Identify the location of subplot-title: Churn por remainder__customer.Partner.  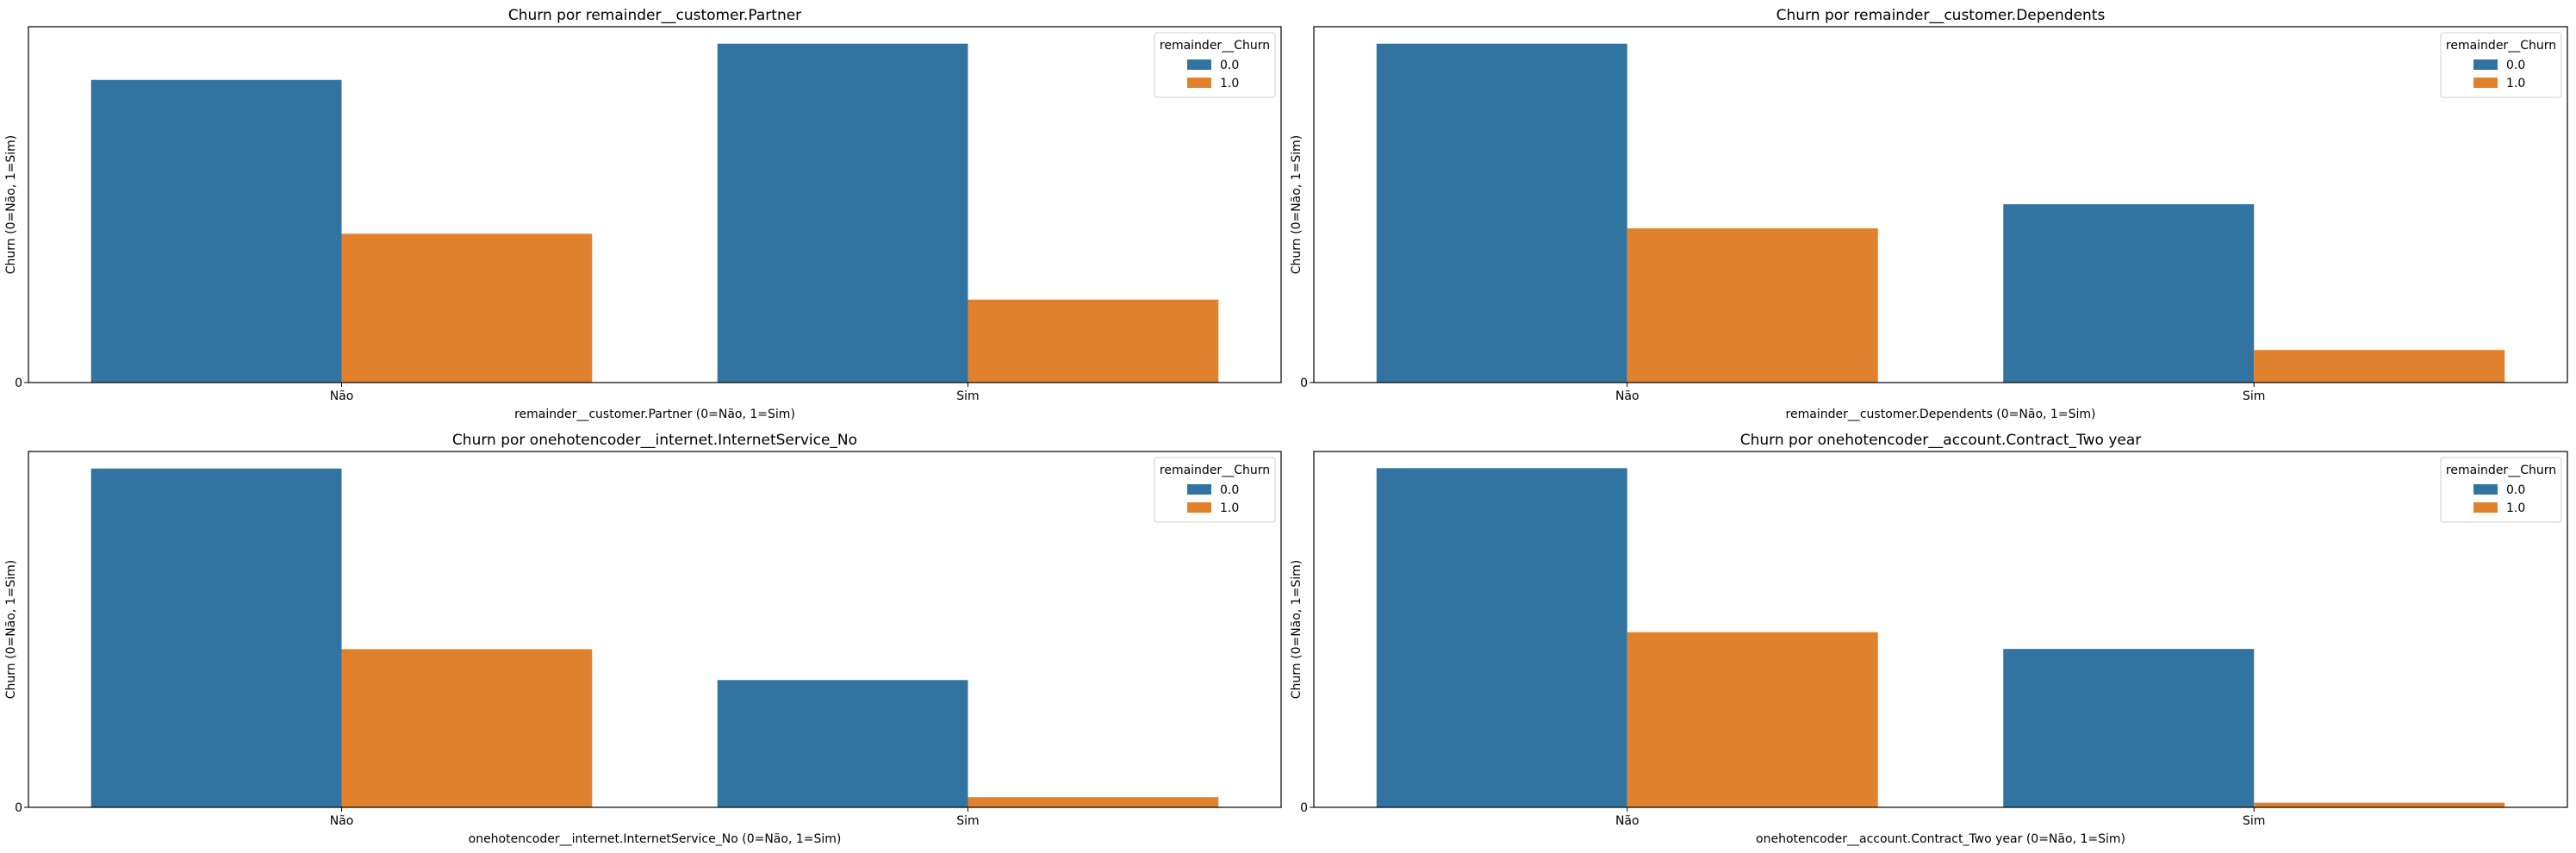
(655, 15).